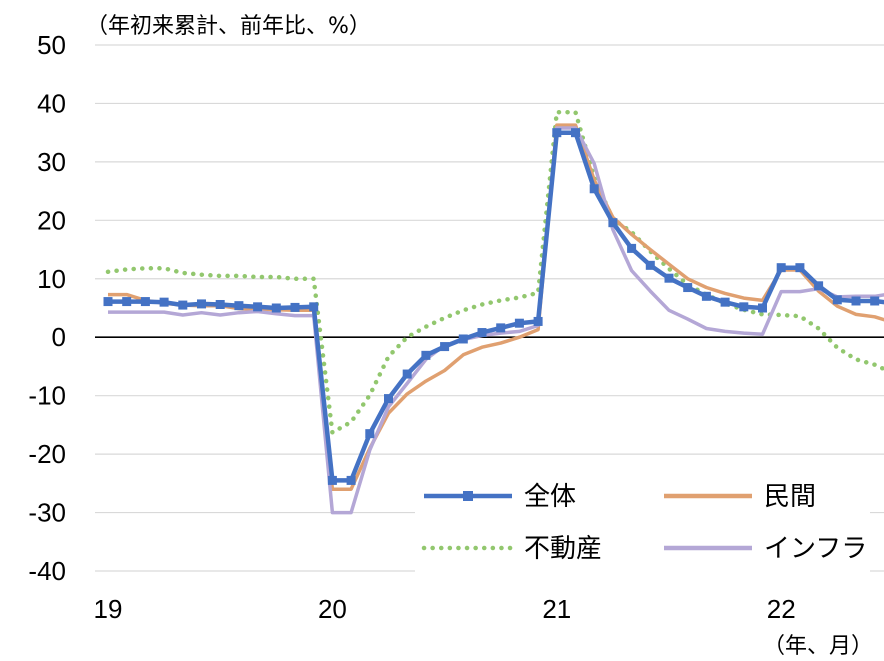 This screenshot has height=661, width=884. I want to click on y-tick-label: 10, so click(51, 279).